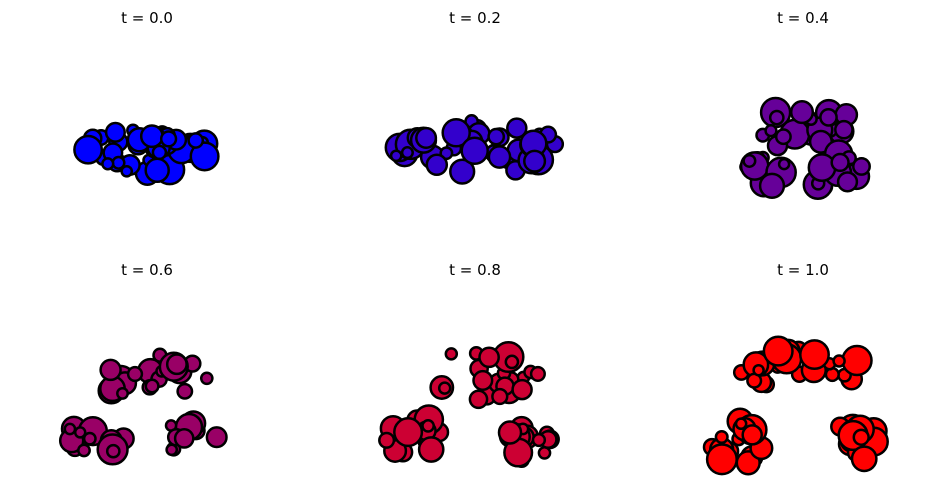  I want to click on subplot-4: t = 0.6, so click(143, 363).